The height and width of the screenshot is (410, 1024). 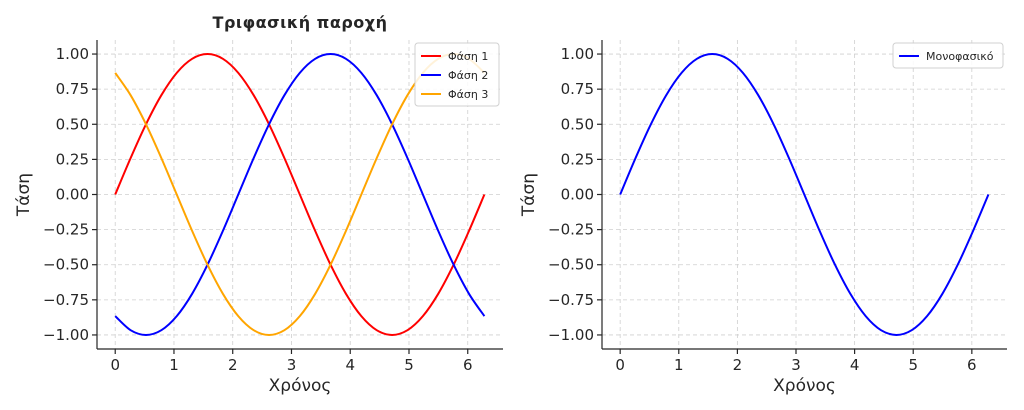 I want to click on chart-0-legend: Φάση 1 Φάση 2 Φάση 3, so click(x=457, y=74).